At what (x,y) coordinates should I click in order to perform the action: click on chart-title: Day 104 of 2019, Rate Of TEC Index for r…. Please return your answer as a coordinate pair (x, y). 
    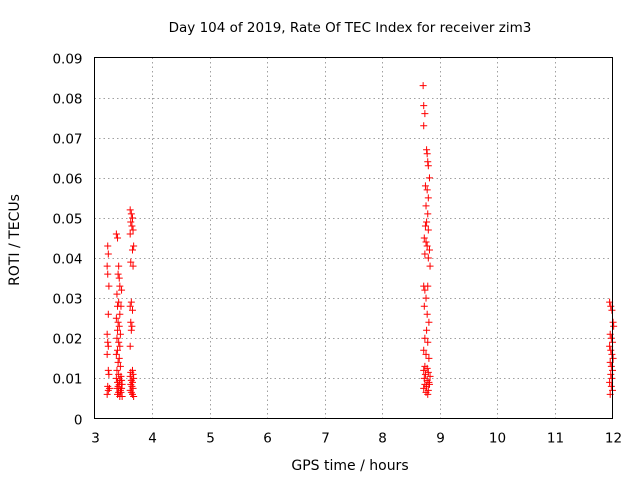
    Looking at the image, I should click on (350, 28).